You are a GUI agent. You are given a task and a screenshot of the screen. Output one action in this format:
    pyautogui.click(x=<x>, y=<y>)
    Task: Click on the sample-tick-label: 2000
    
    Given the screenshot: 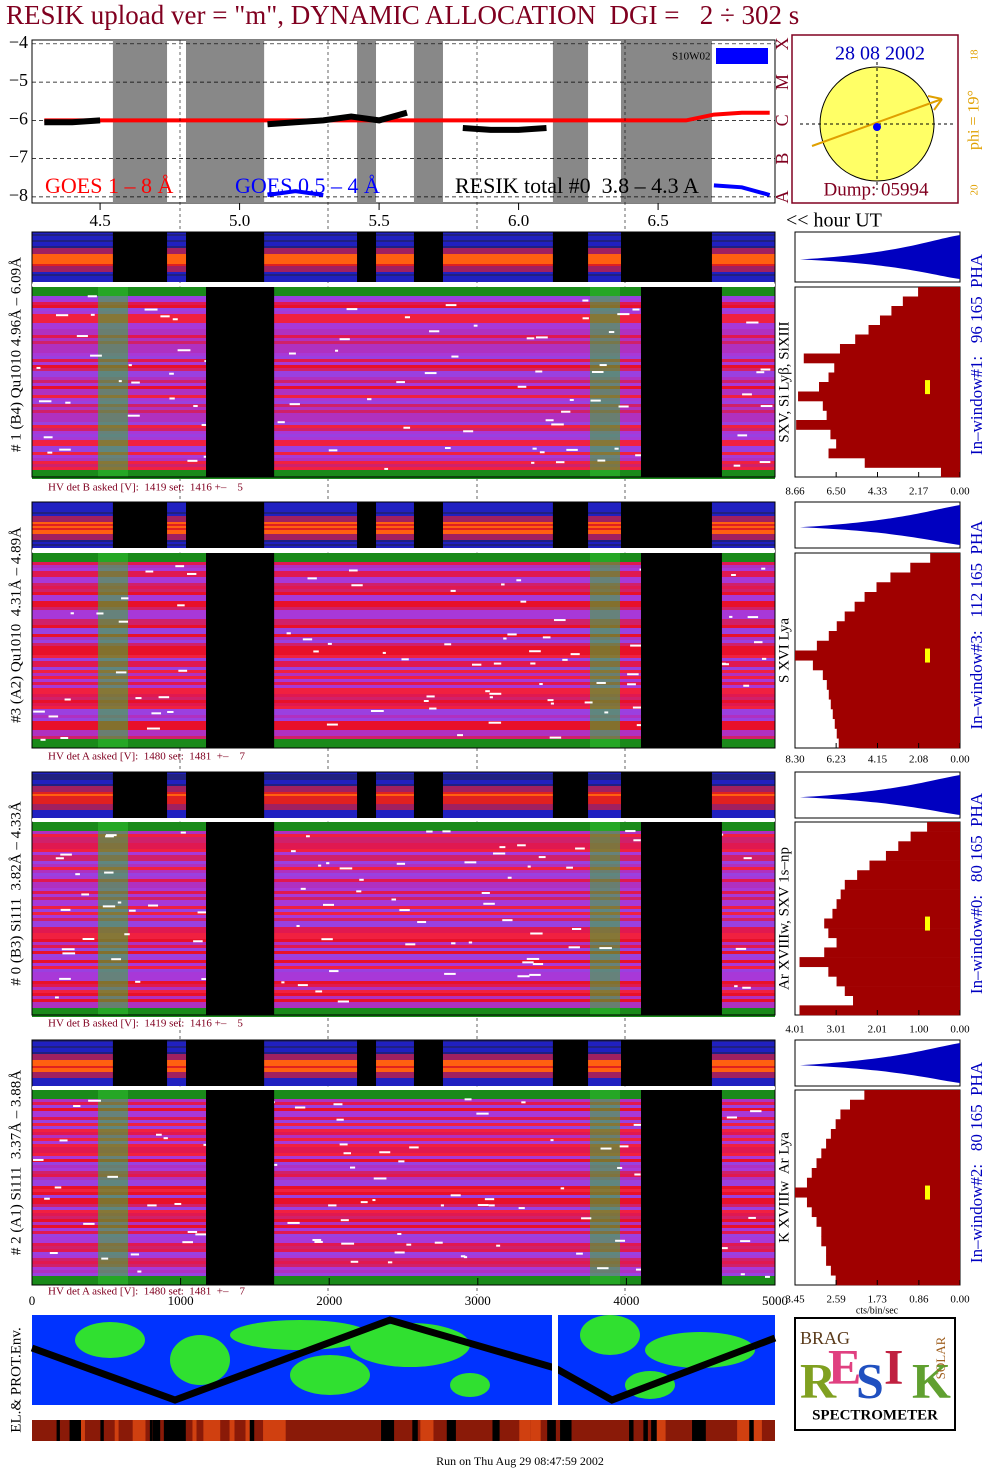 What is the action you would take?
    pyautogui.click(x=329, y=1300)
    